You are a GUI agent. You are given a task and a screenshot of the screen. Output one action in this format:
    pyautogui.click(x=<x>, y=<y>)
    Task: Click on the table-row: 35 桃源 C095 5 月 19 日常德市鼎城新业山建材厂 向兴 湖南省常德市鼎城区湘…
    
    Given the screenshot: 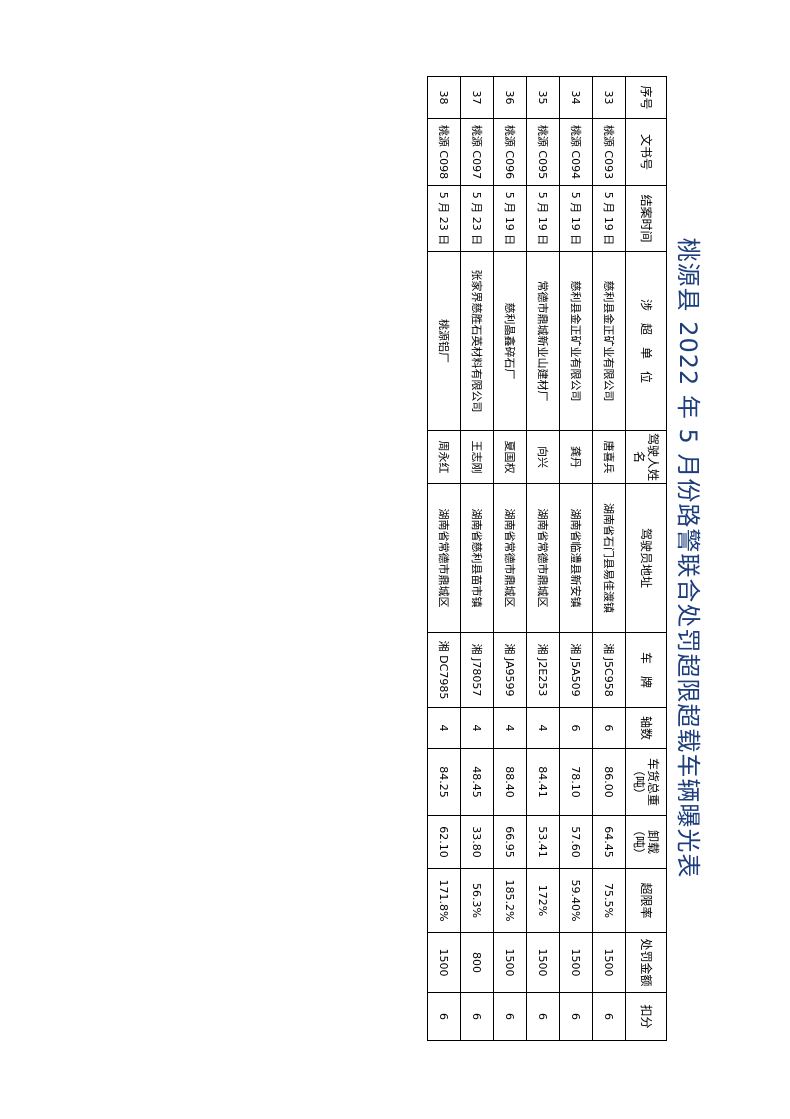 What is the action you would take?
    pyautogui.click(x=543, y=558)
    